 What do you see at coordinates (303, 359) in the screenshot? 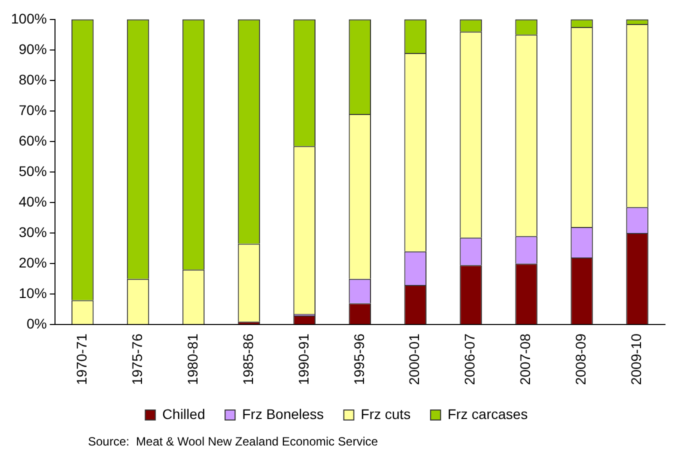
I see `x-tick-label: 1990-91` at bounding box center [303, 359].